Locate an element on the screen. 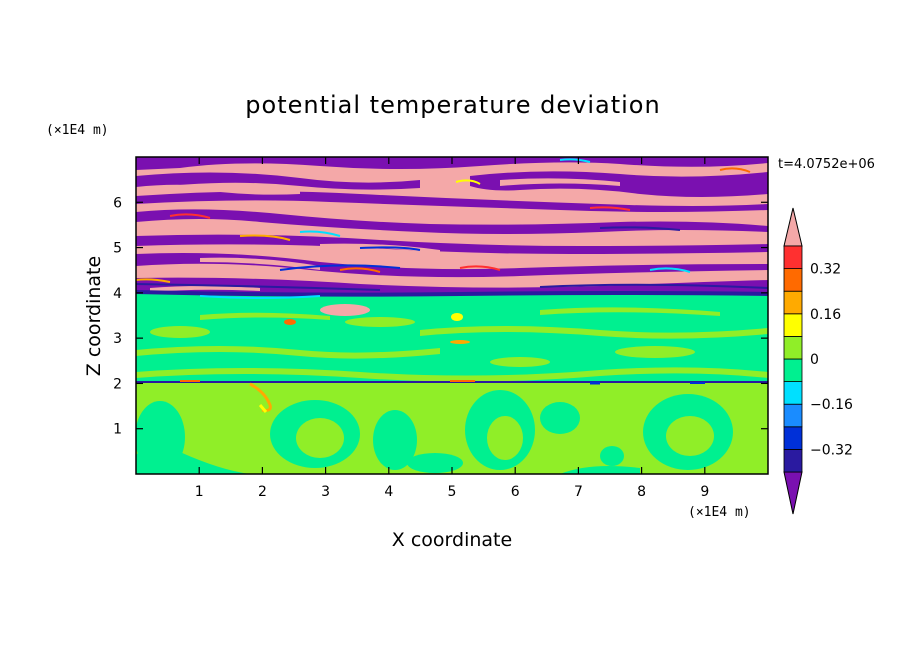 This screenshot has height=654, width=904. colorbar-label: 0.32 is located at coordinates (825, 270).